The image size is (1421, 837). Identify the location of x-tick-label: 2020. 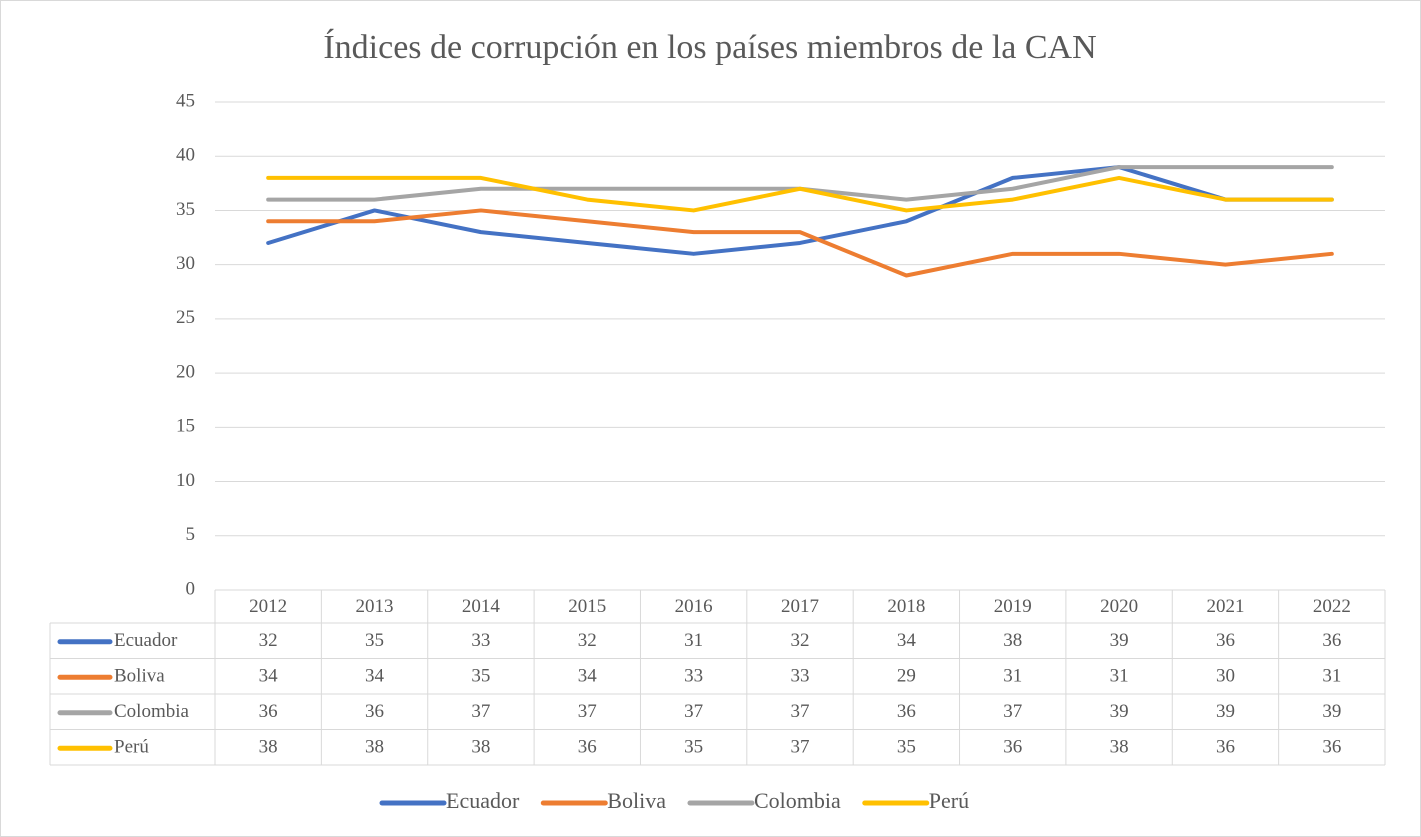
(1119, 606).